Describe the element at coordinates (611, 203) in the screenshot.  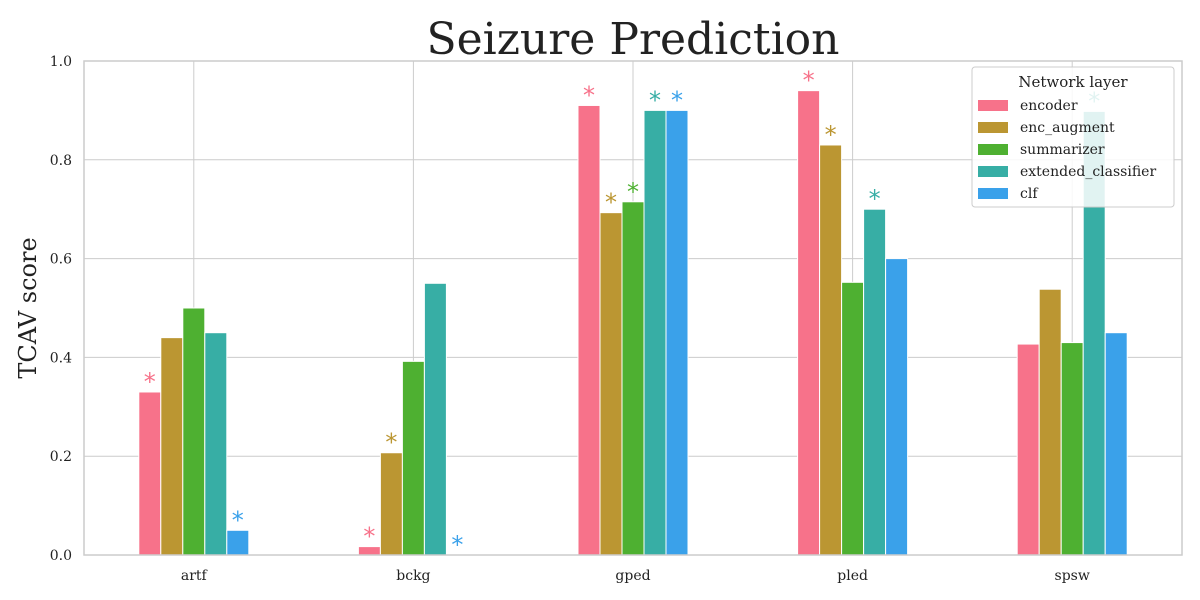
I see `significance-star-enc_augment-gped: *` at that location.